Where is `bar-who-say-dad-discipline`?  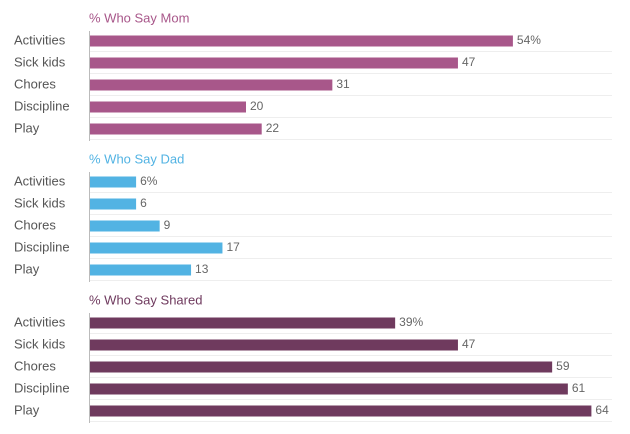 bar-who-say-dad-discipline is located at coordinates (156, 248).